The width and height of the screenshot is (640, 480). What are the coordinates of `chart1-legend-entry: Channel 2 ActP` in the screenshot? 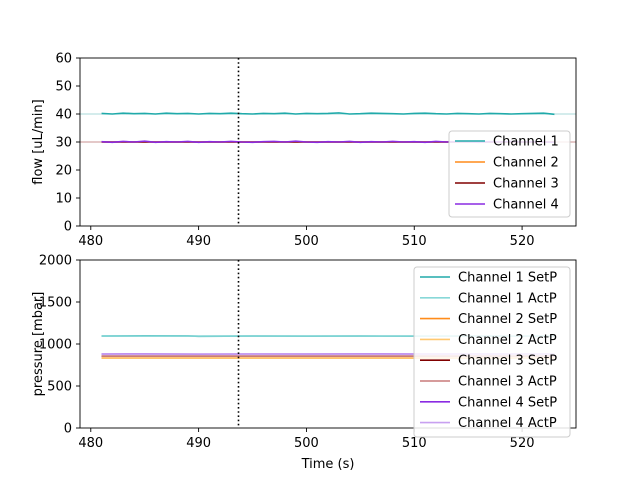 It's located at (488, 340).